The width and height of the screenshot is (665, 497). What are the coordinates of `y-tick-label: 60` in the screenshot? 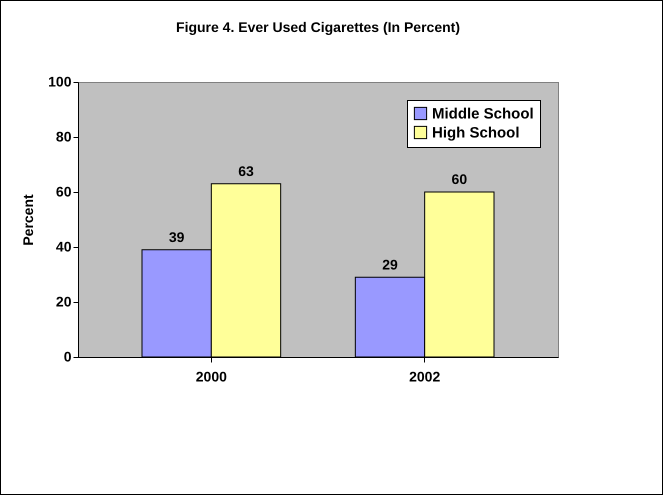 It's located at (64, 192).